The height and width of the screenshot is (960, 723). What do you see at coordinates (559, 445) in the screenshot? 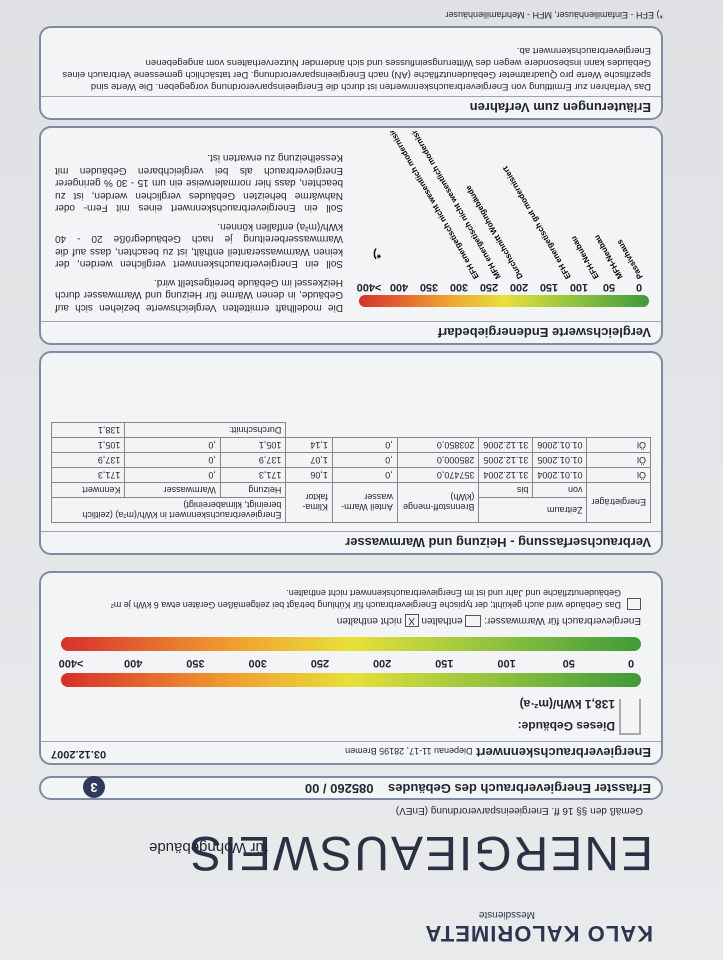
I see `table-cell: 01.01.2006` at bounding box center [559, 445].